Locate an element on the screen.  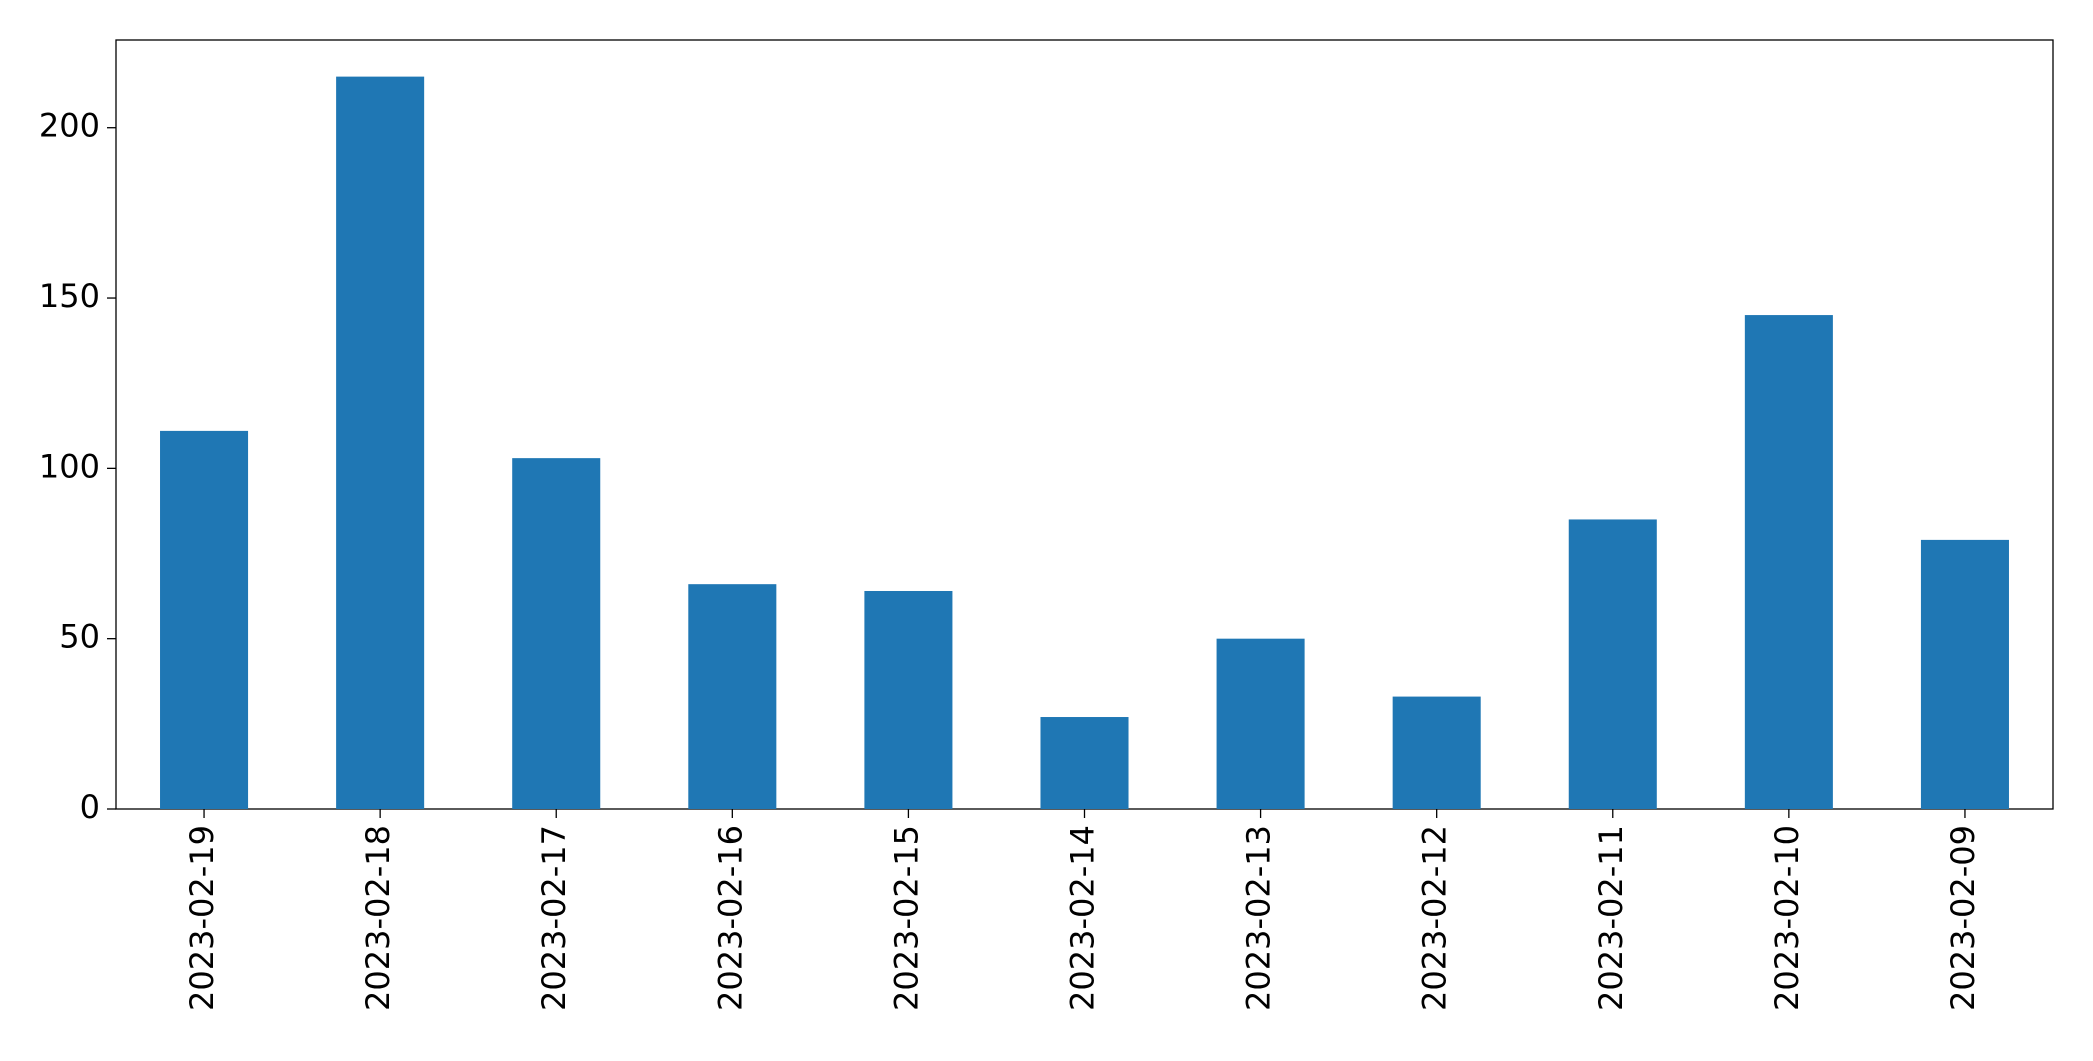
x-tick-label: 2023-02-17 is located at coordinates (554, 918).